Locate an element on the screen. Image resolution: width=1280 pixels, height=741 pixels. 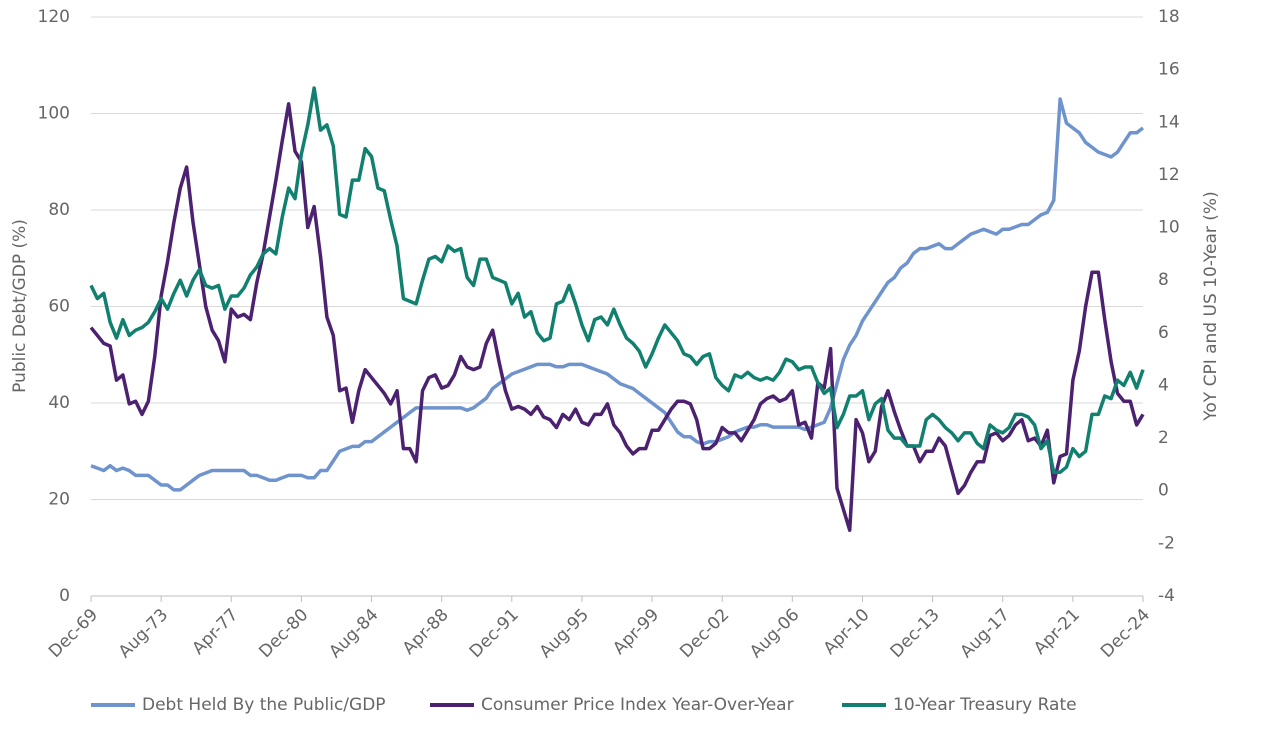
y2-tick-label: -2 is located at coordinates (1166, 543).